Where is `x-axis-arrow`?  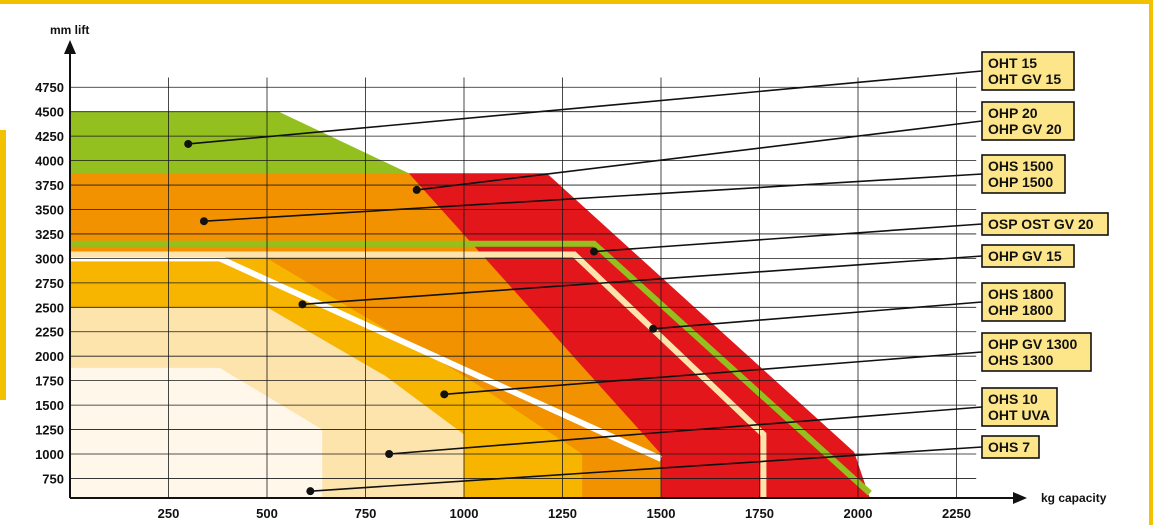
x-axis-arrow is located at coordinates (1020, 498).